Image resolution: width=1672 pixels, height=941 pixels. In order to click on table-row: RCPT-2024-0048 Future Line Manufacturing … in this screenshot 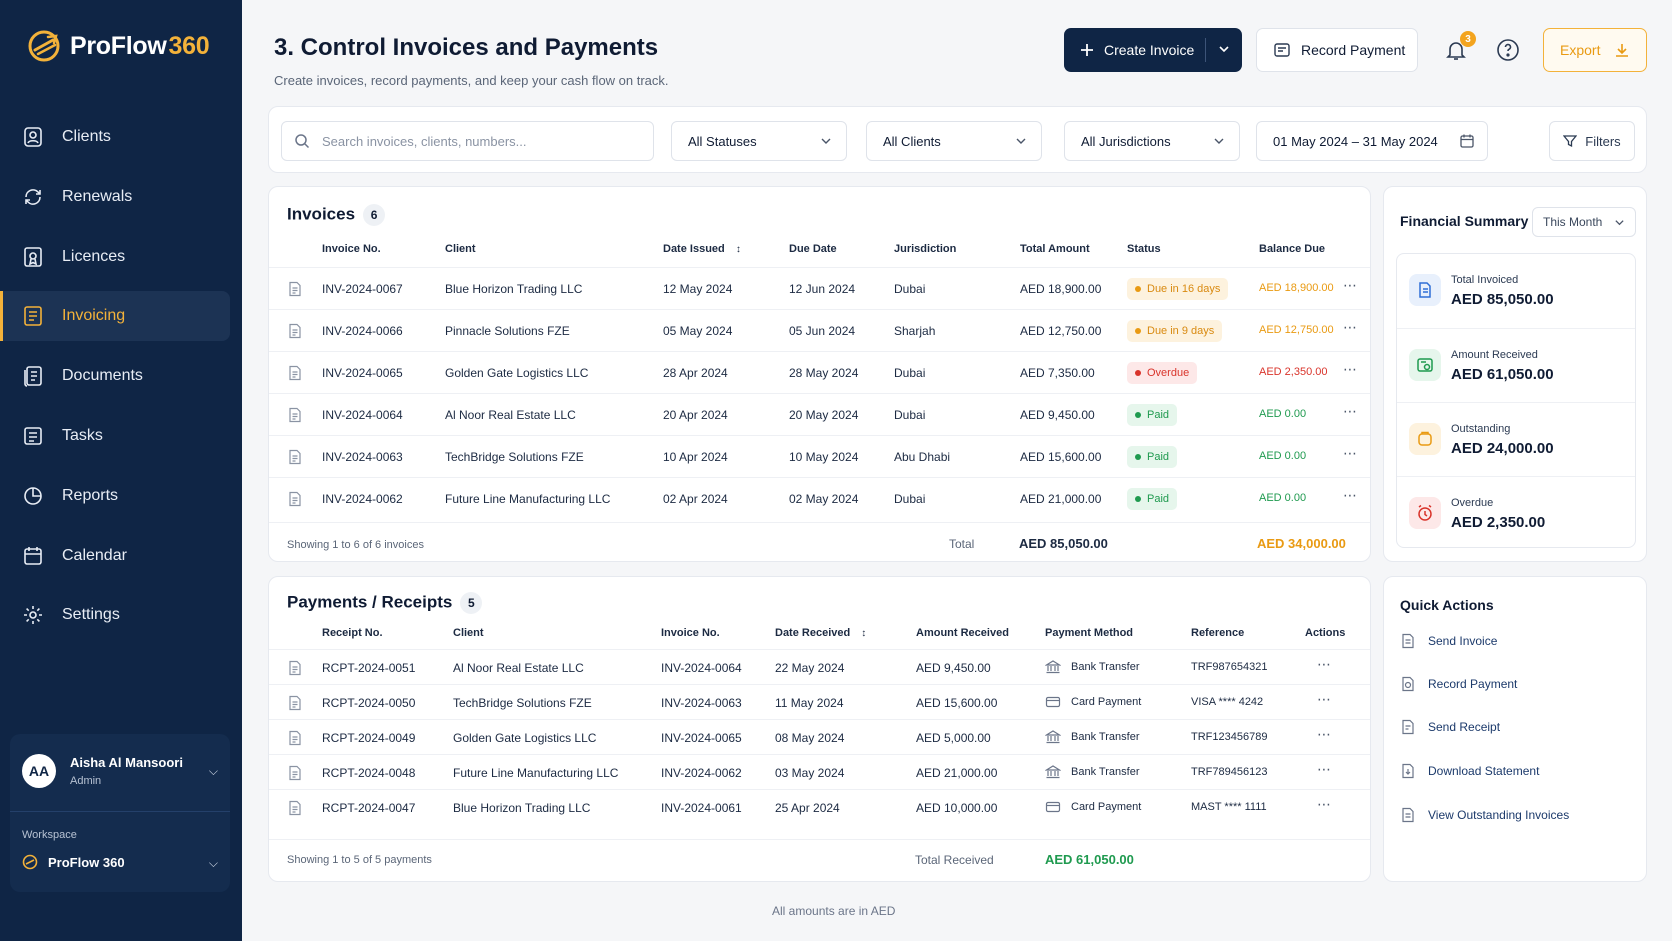, I will do `click(819, 771)`.